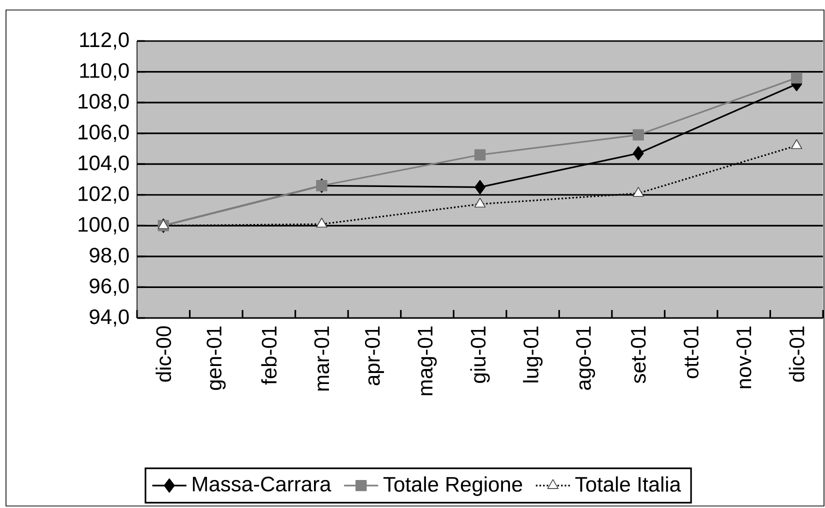 This screenshot has height=508, width=825. I want to click on x-tick-label: apr-01, so click(374, 356).